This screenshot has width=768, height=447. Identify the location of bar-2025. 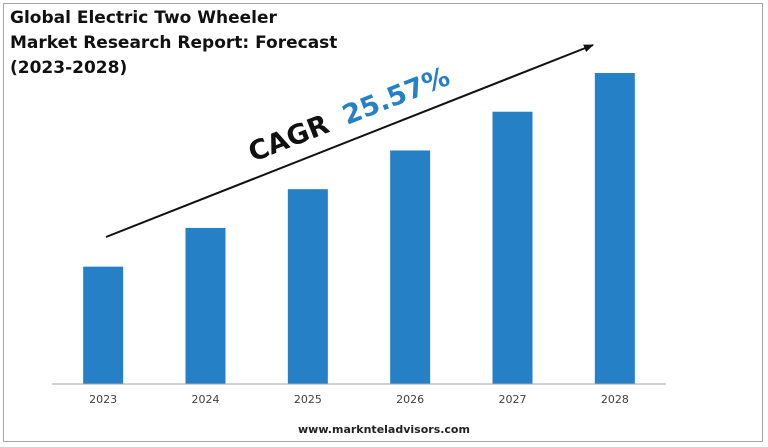
(307, 286).